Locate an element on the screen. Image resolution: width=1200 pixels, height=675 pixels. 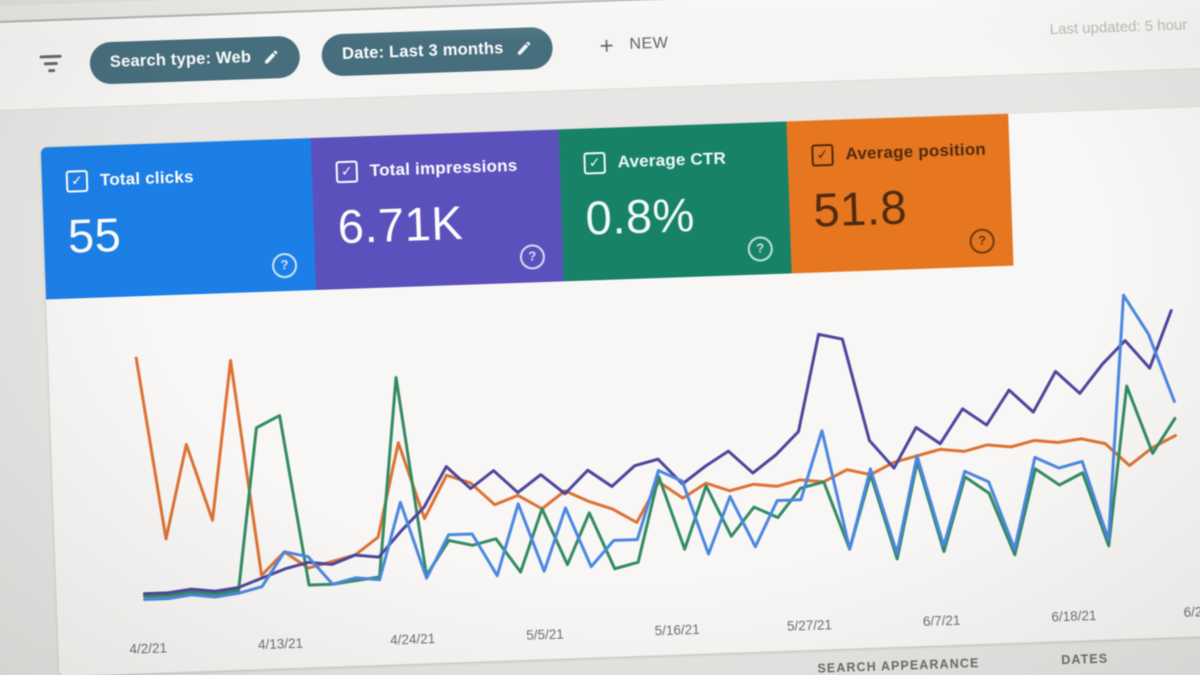
metric-label: Total clicks is located at coordinates (146, 178).